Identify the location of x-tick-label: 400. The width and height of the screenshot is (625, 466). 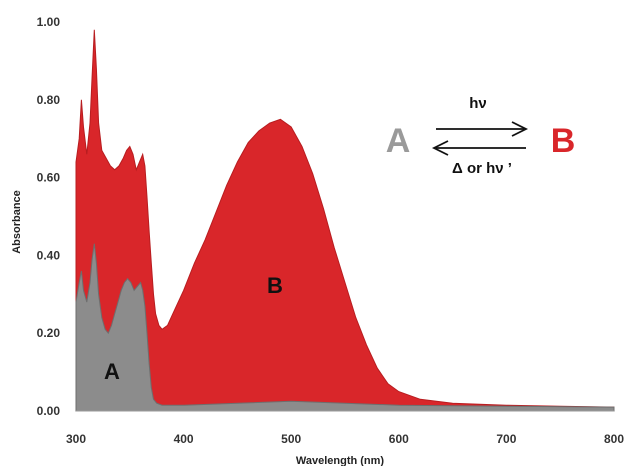
(184, 439).